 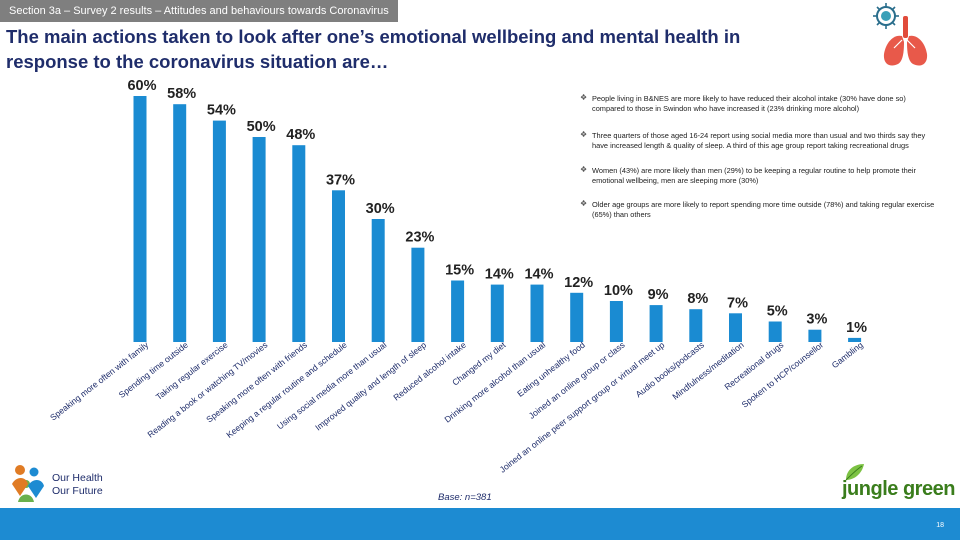 I want to click on data-label-17: 5%, so click(x=777, y=312).